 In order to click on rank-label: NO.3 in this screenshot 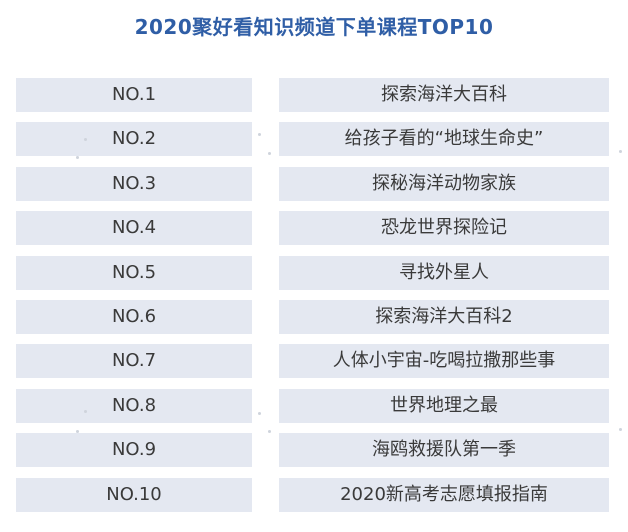, I will do `click(134, 184)`.